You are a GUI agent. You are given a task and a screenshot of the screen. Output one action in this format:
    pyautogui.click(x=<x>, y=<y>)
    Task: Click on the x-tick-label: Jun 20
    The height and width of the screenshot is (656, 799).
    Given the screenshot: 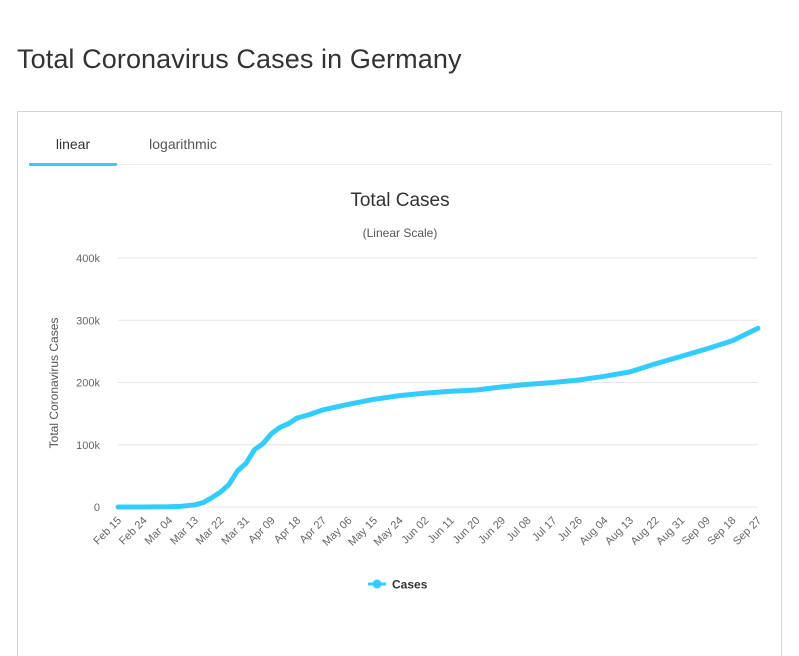 What is the action you would take?
    pyautogui.click(x=467, y=531)
    